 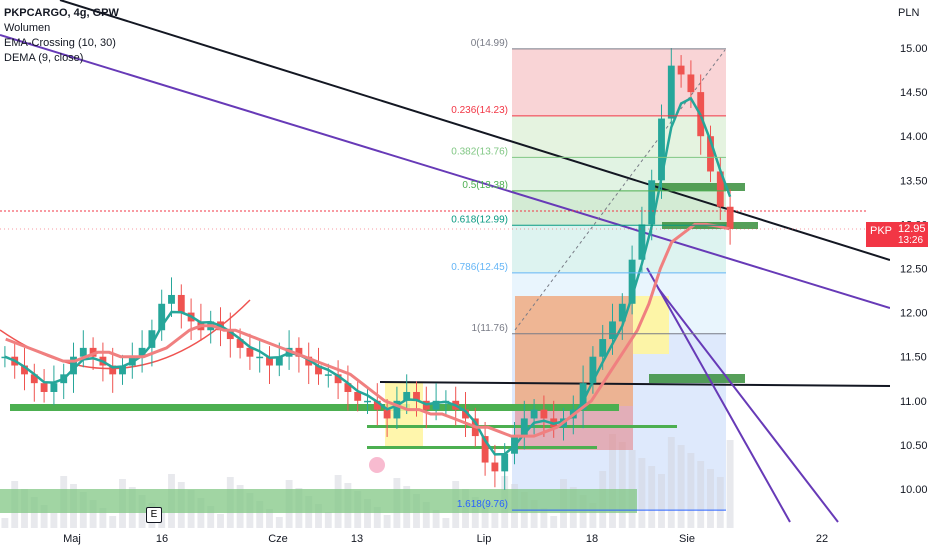 I want to click on fib-level-label: 1.618(9.76), so click(x=482, y=504).